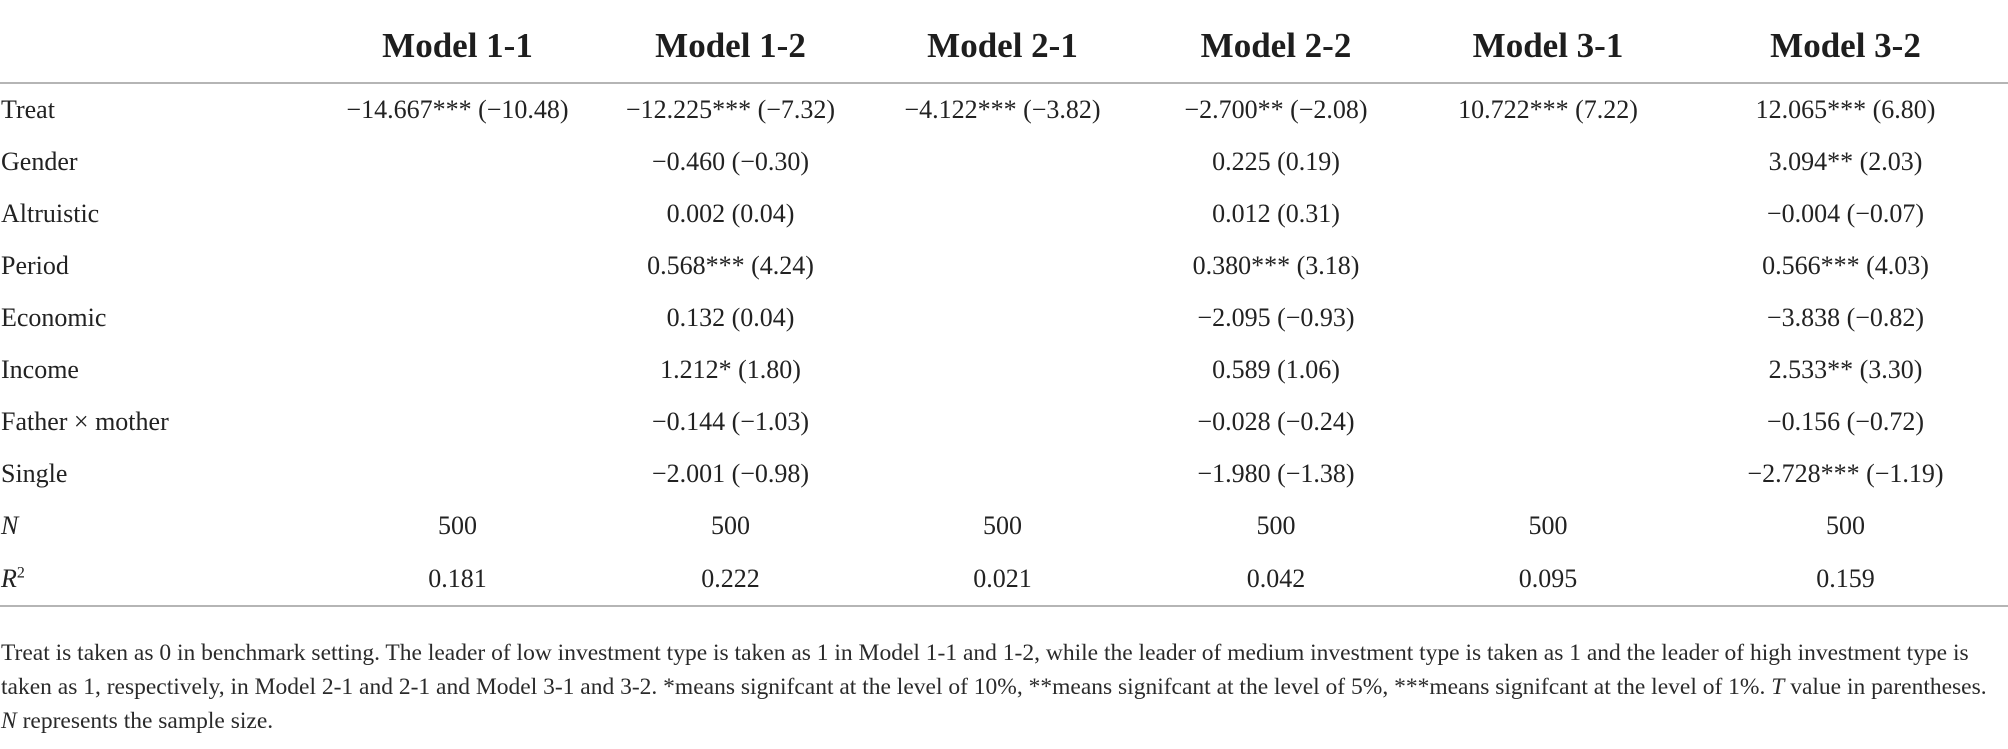 The height and width of the screenshot is (749, 2008). I want to click on table-cell: −0.460 (−0.30), so click(730, 161).